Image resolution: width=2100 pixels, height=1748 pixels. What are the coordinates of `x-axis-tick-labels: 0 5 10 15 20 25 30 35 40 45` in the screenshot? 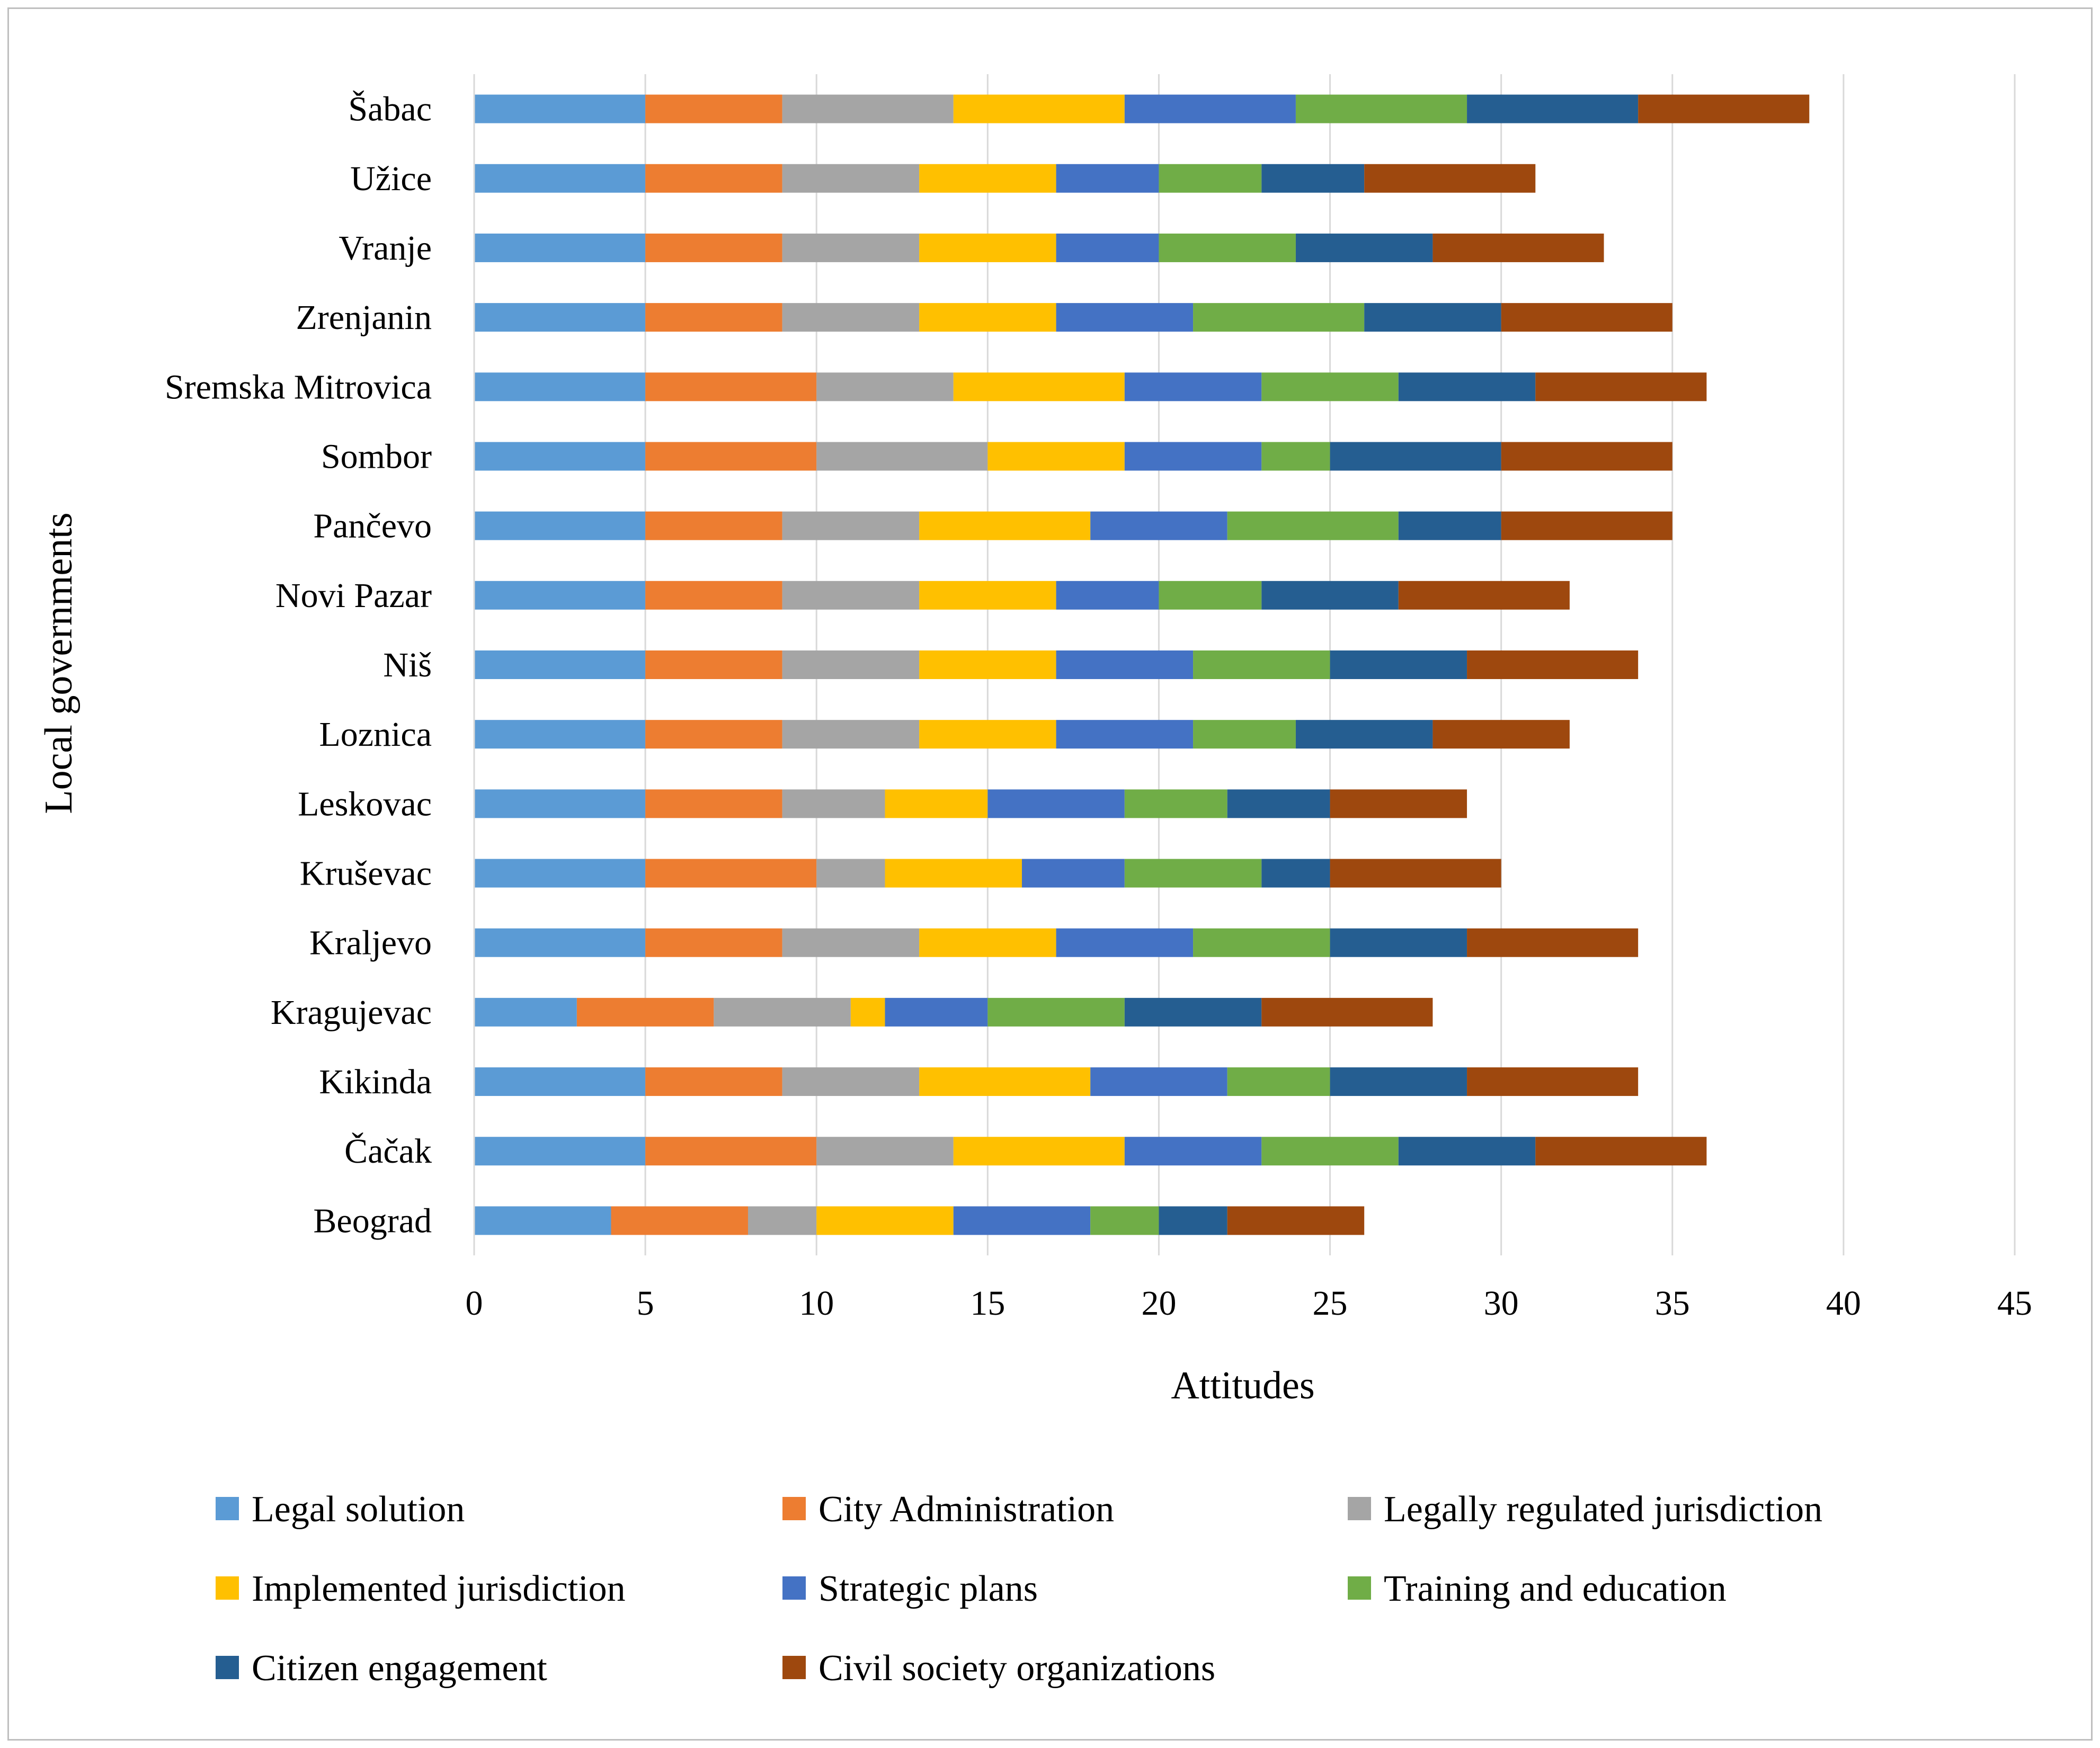 It's located at (1249, 1303).